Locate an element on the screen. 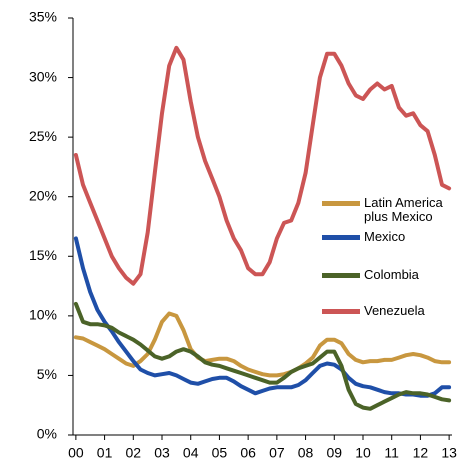  x-tick-label: 06 is located at coordinates (248, 453).